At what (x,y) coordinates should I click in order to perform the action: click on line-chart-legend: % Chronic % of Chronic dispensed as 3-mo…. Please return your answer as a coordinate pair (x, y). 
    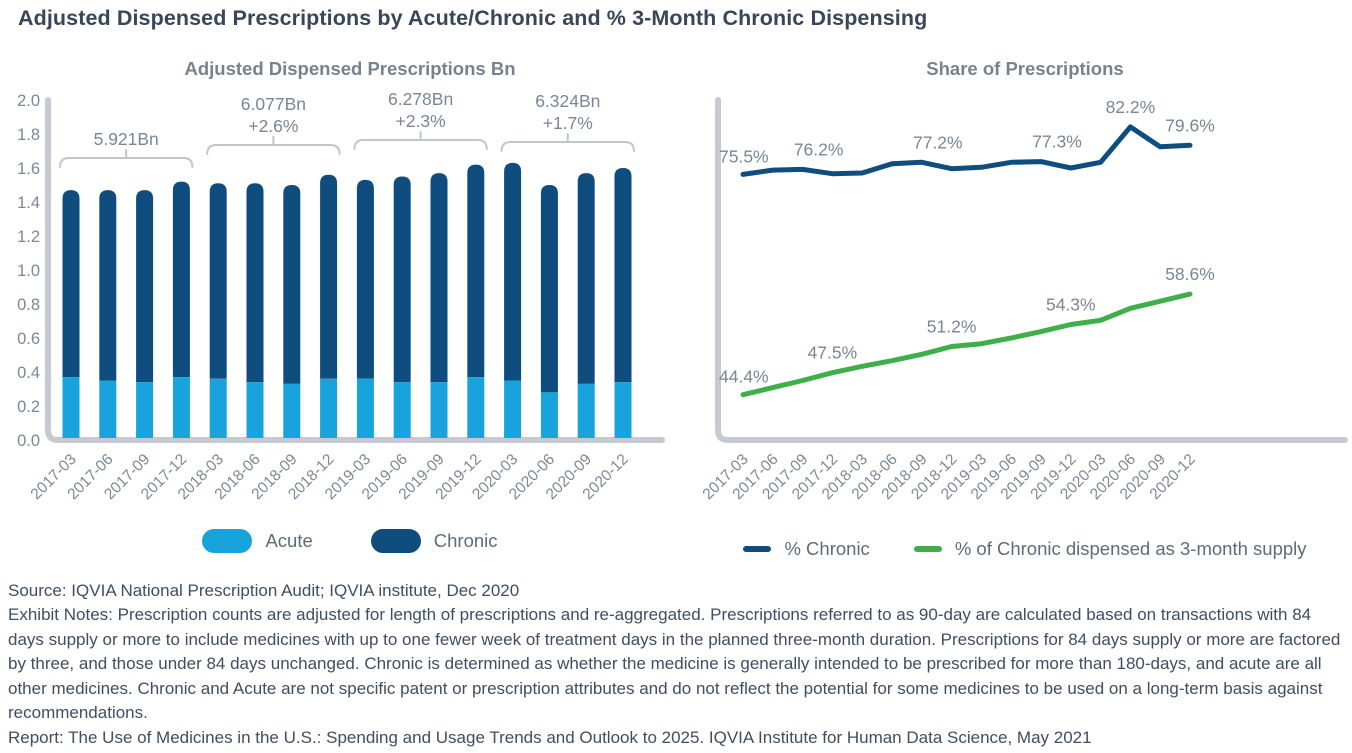
    Looking at the image, I should click on (1025, 549).